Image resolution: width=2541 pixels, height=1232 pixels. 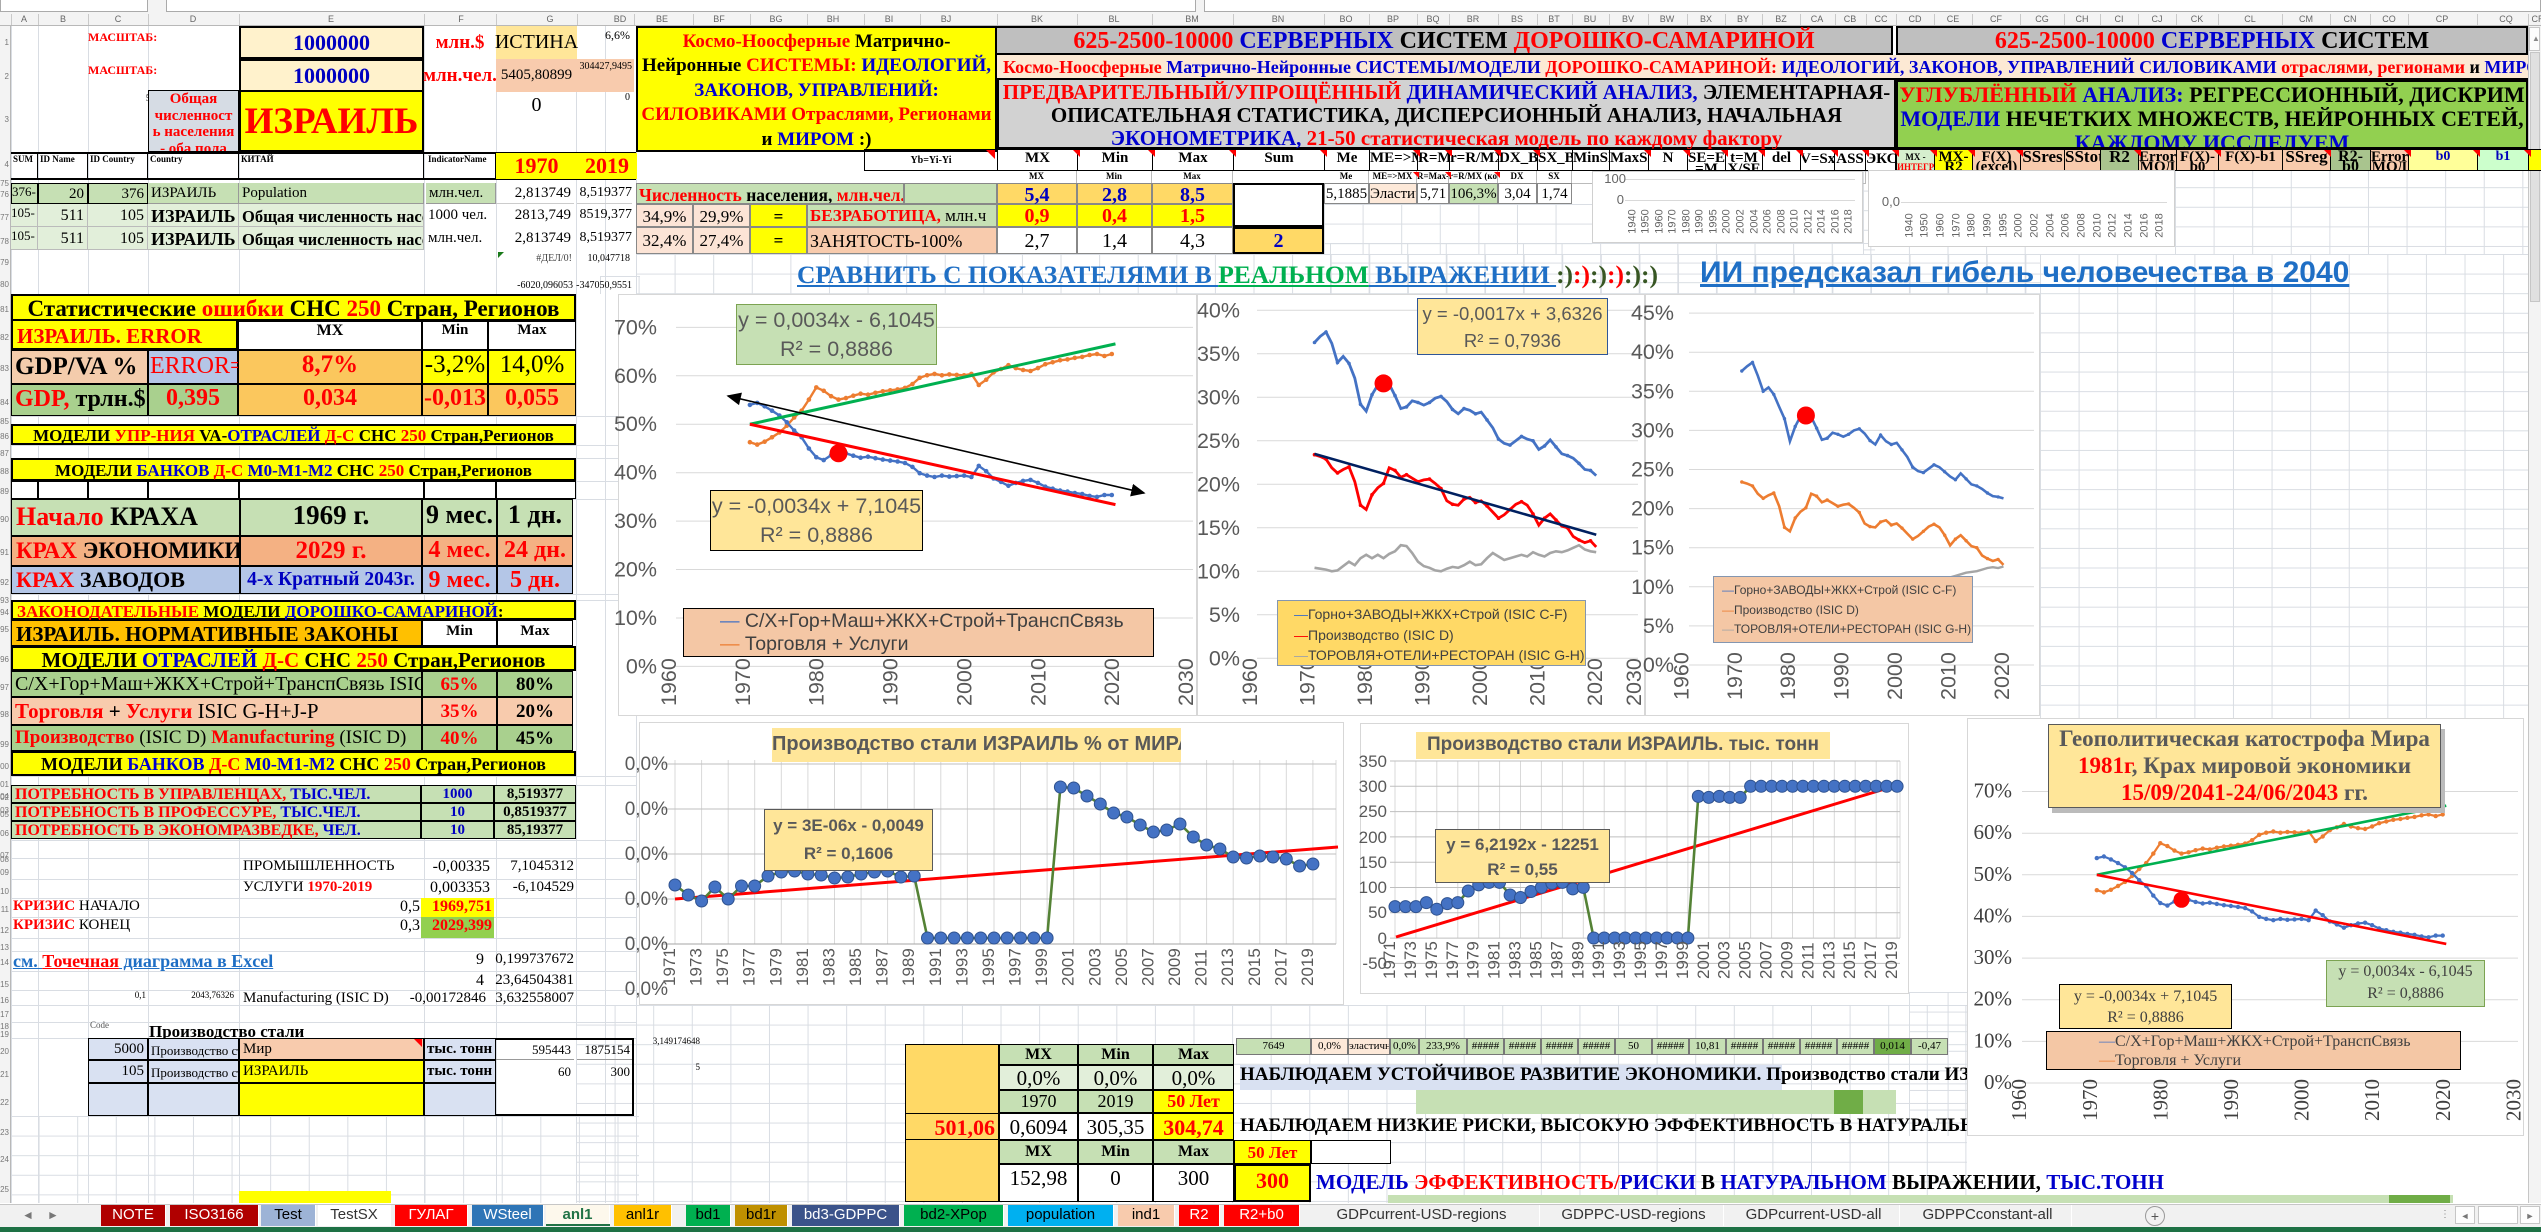 I want to click on svg-text: 1975, so click(x=722, y=967).